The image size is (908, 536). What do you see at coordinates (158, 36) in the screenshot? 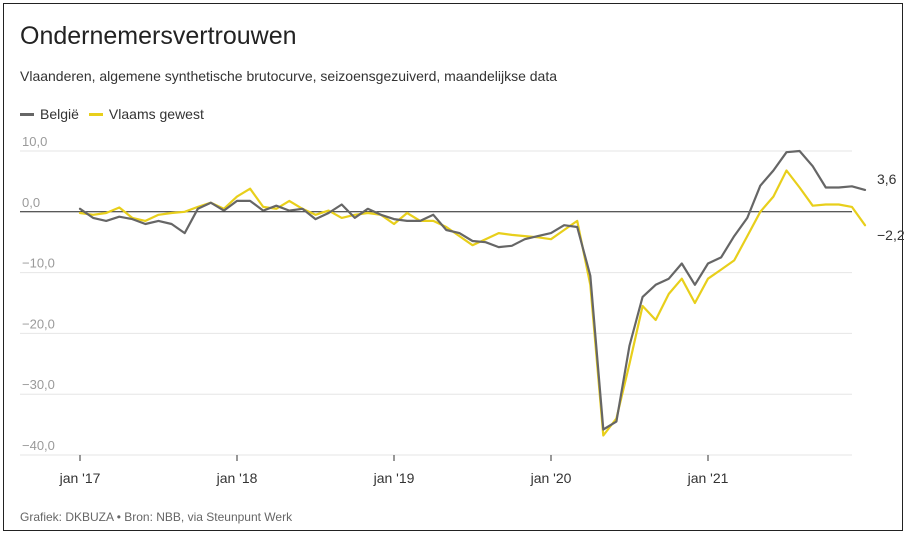
I see `chart-title: Ondernemersvertrouwen` at bounding box center [158, 36].